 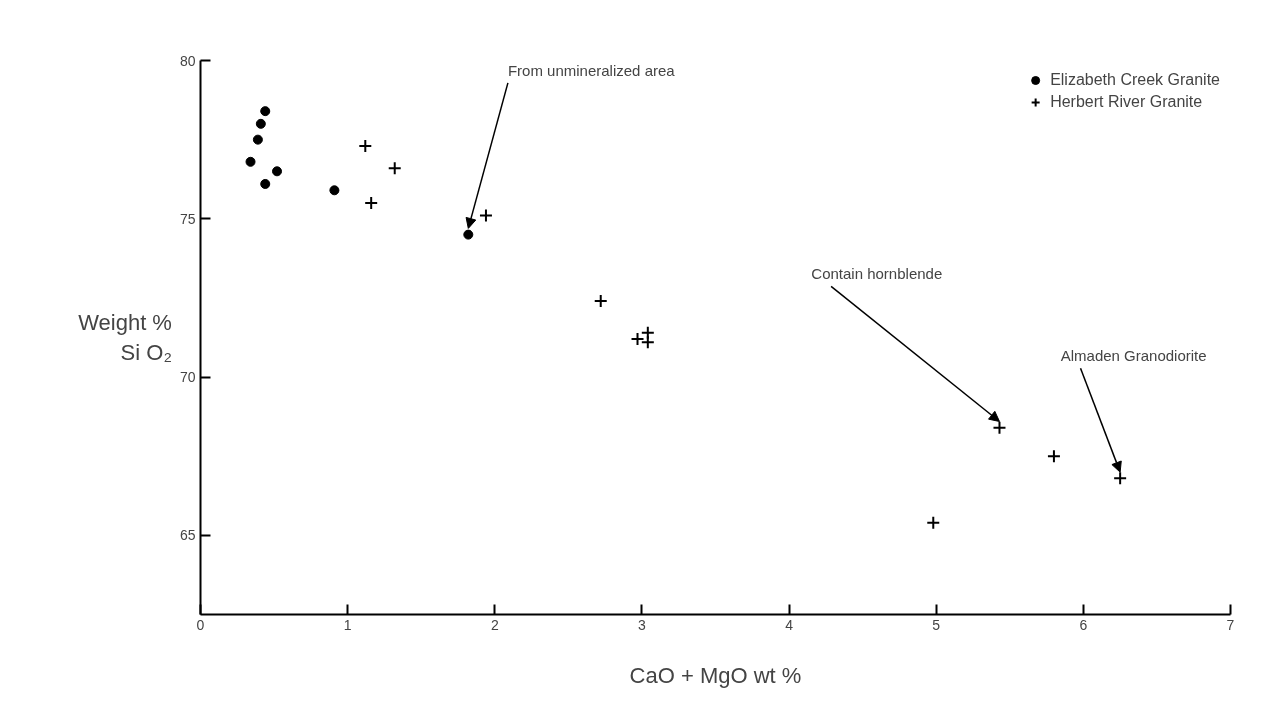 I want to click on x-tick-label: 4, so click(x=789, y=624).